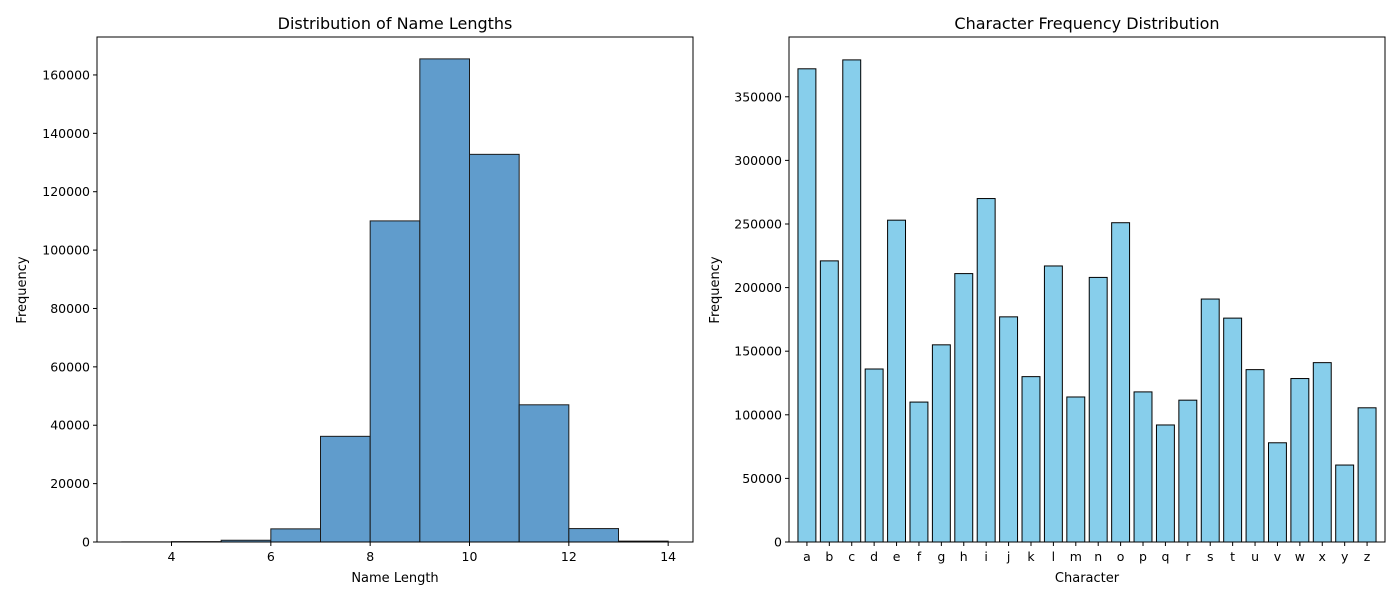 The width and height of the screenshot is (1400, 600). What do you see at coordinates (762, 478) in the screenshot?
I see `y-tick-label: 50000` at bounding box center [762, 478].